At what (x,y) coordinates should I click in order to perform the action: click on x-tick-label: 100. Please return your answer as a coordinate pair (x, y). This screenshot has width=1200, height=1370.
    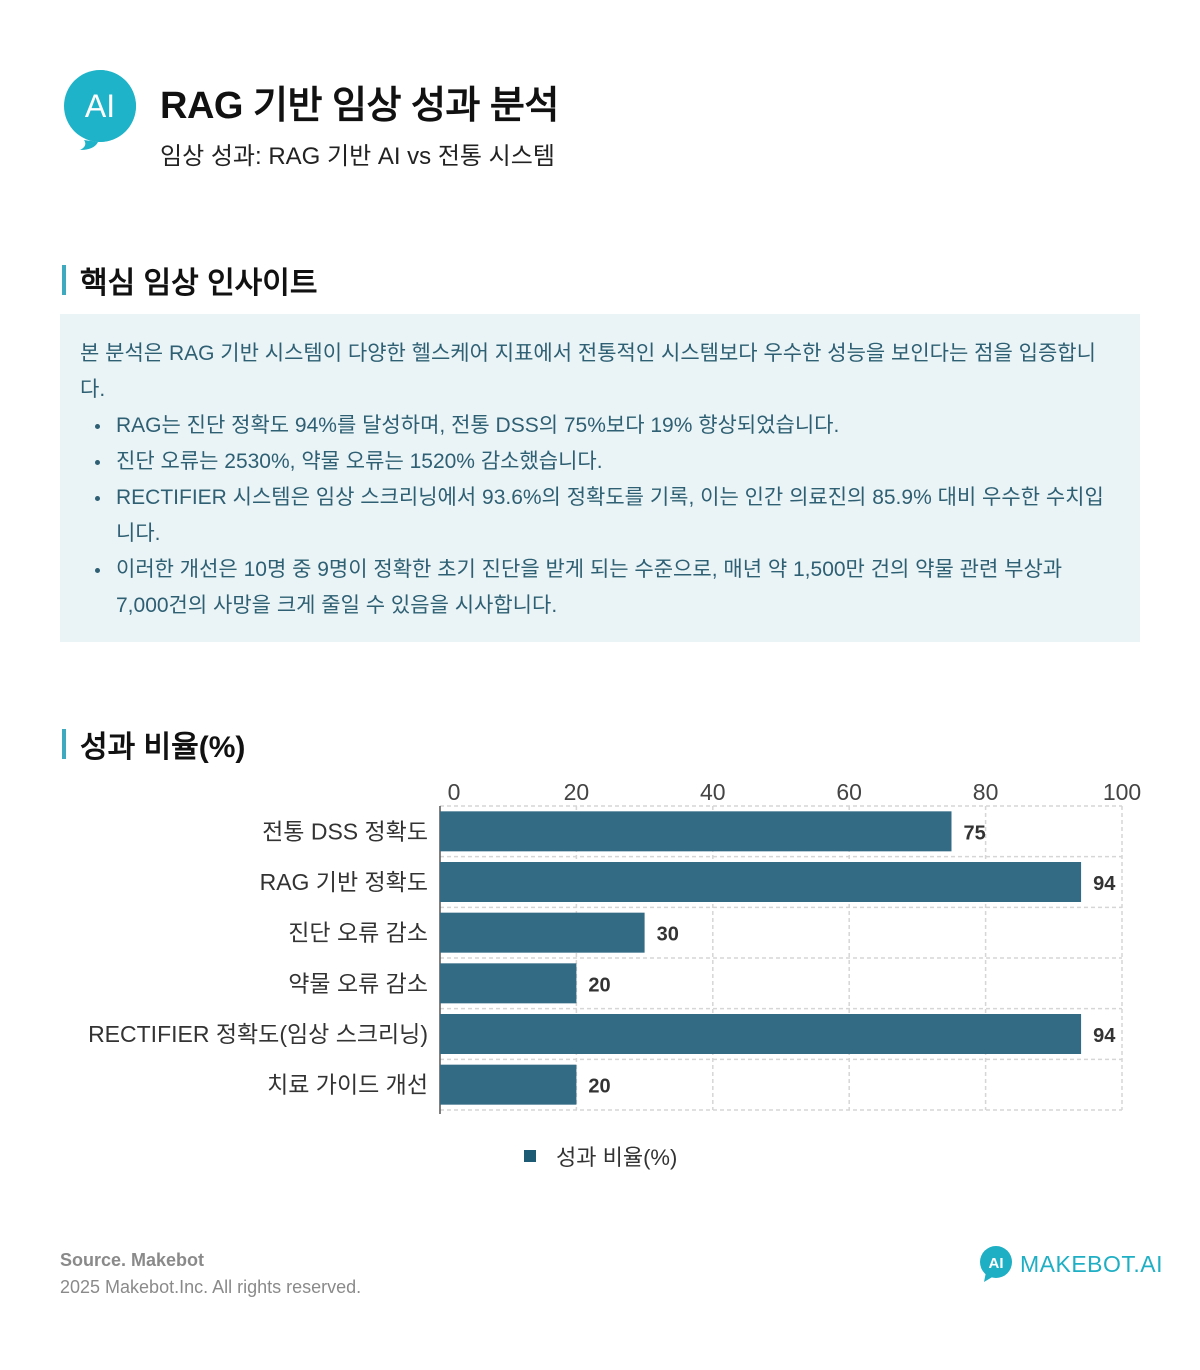
    Looking at the image, I should click on (1122, 792).